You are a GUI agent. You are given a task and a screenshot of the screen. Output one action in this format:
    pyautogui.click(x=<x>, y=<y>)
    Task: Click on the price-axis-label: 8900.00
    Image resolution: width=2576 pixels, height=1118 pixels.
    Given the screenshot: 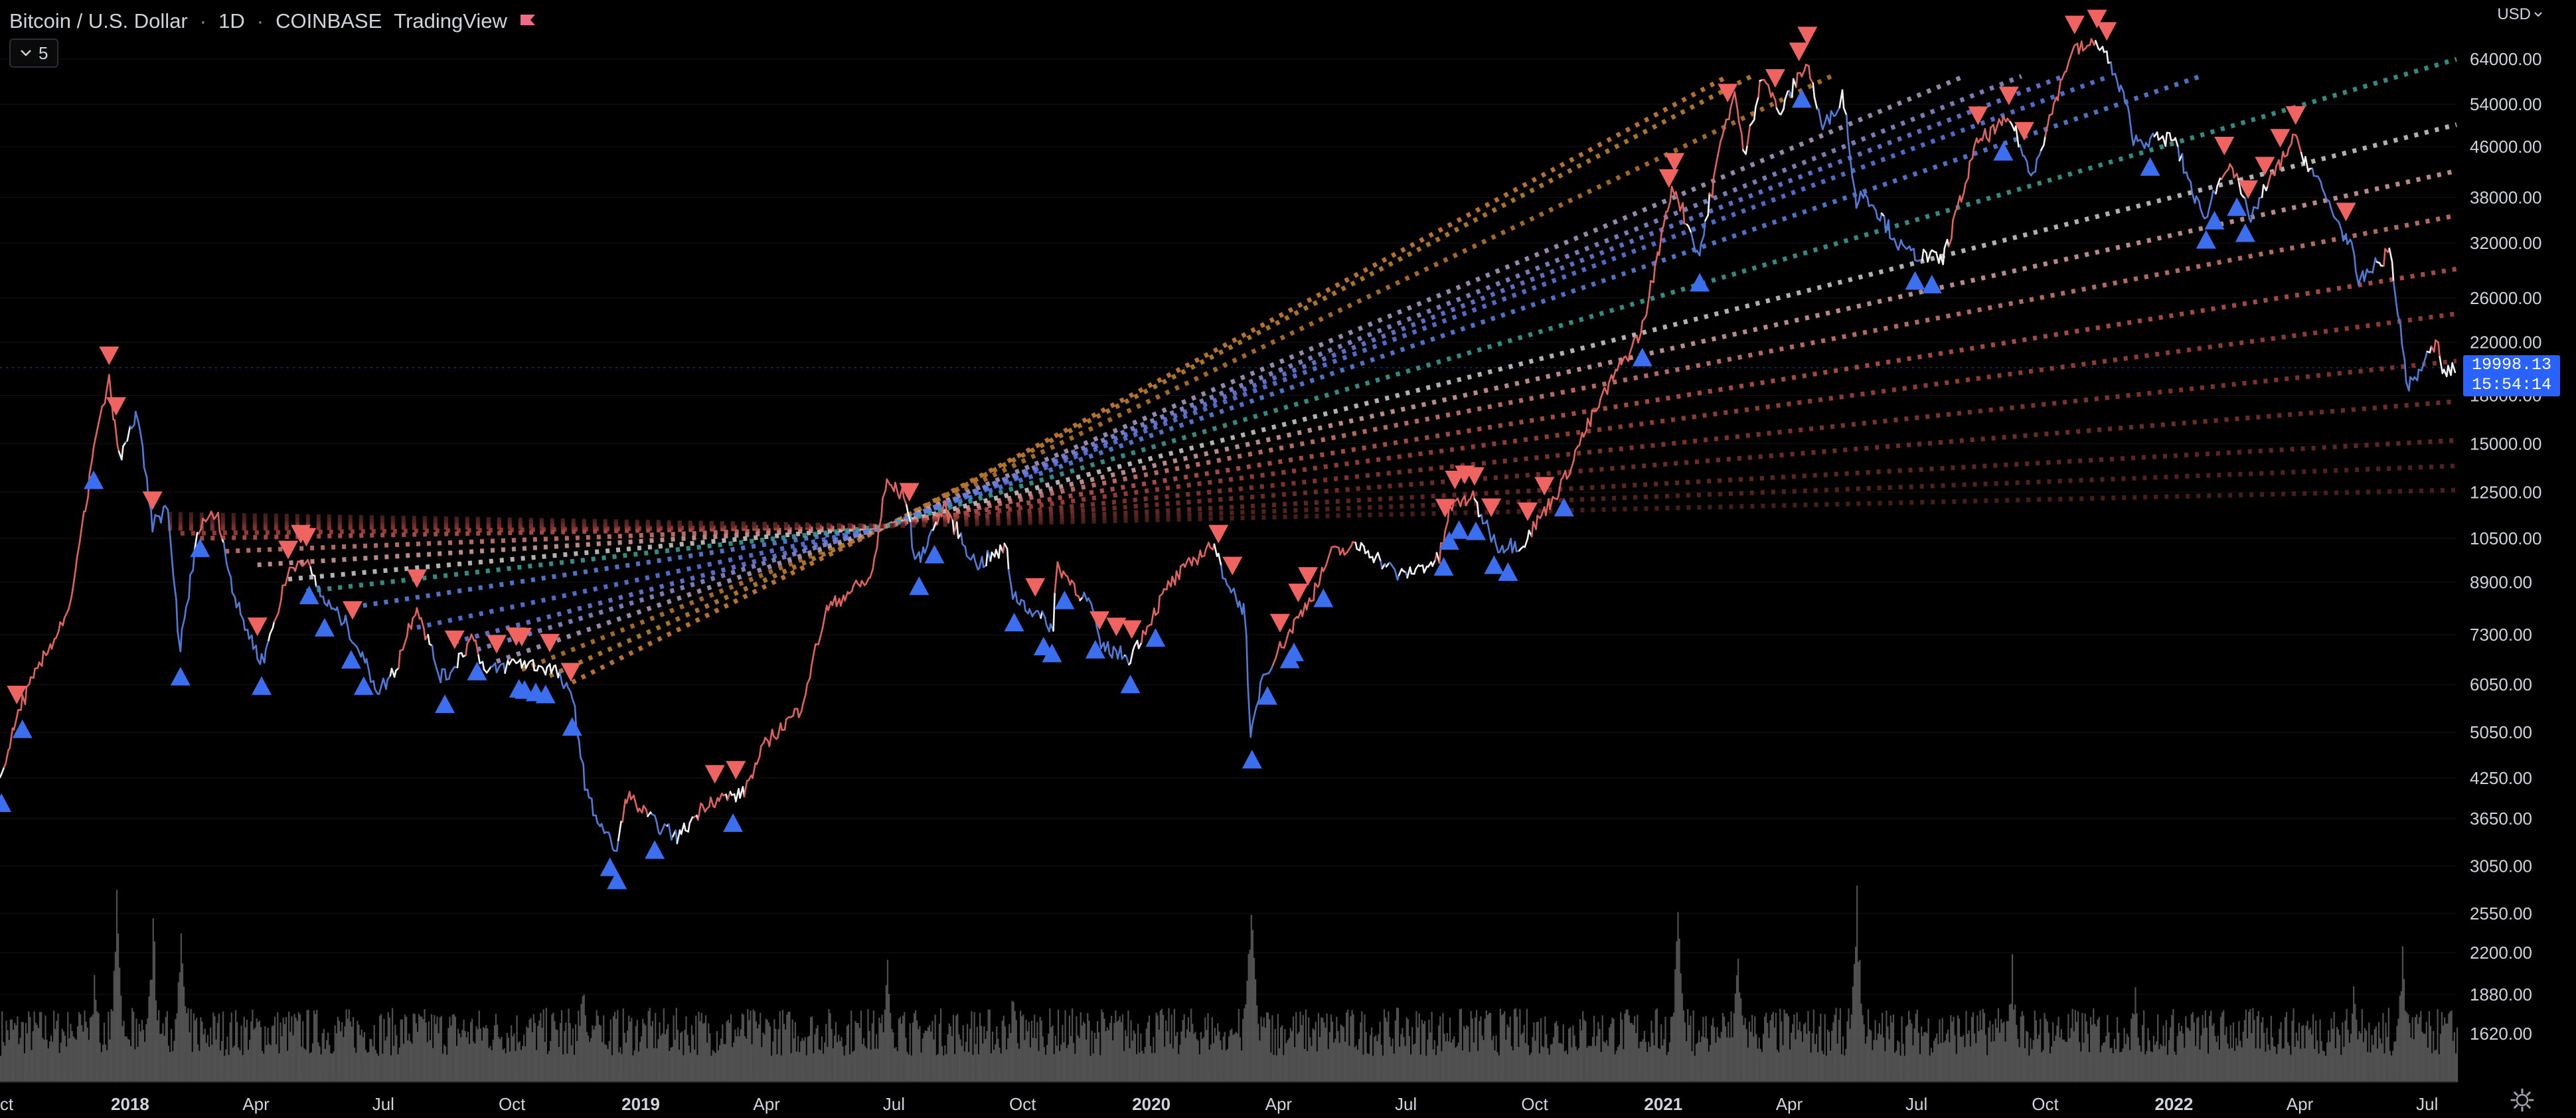 What is the action you would take?
    pyautogui.click(x=2501, y=582)
    